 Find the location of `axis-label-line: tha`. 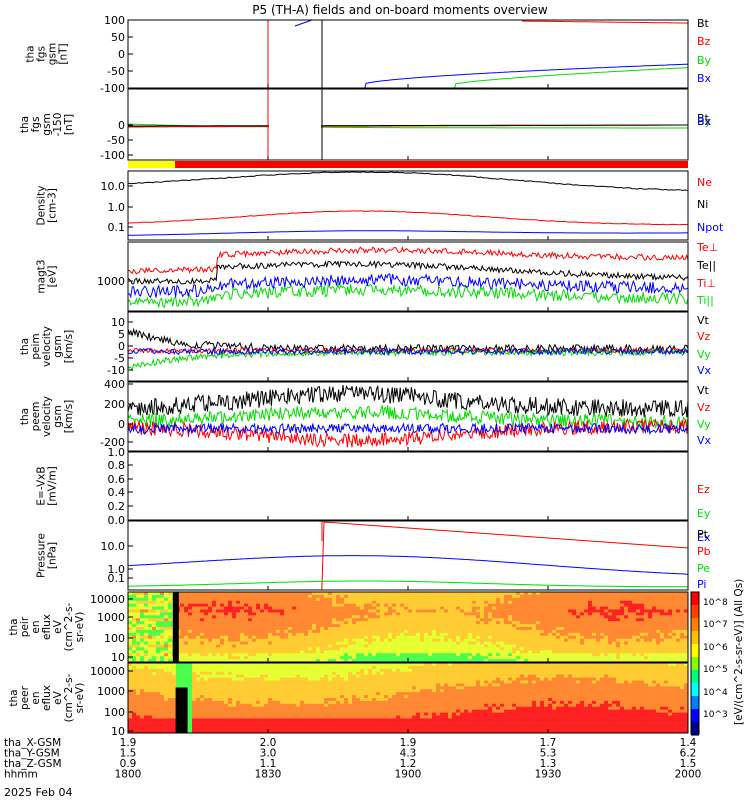

axis-label-line: tha is located at coordinates (14, 626).